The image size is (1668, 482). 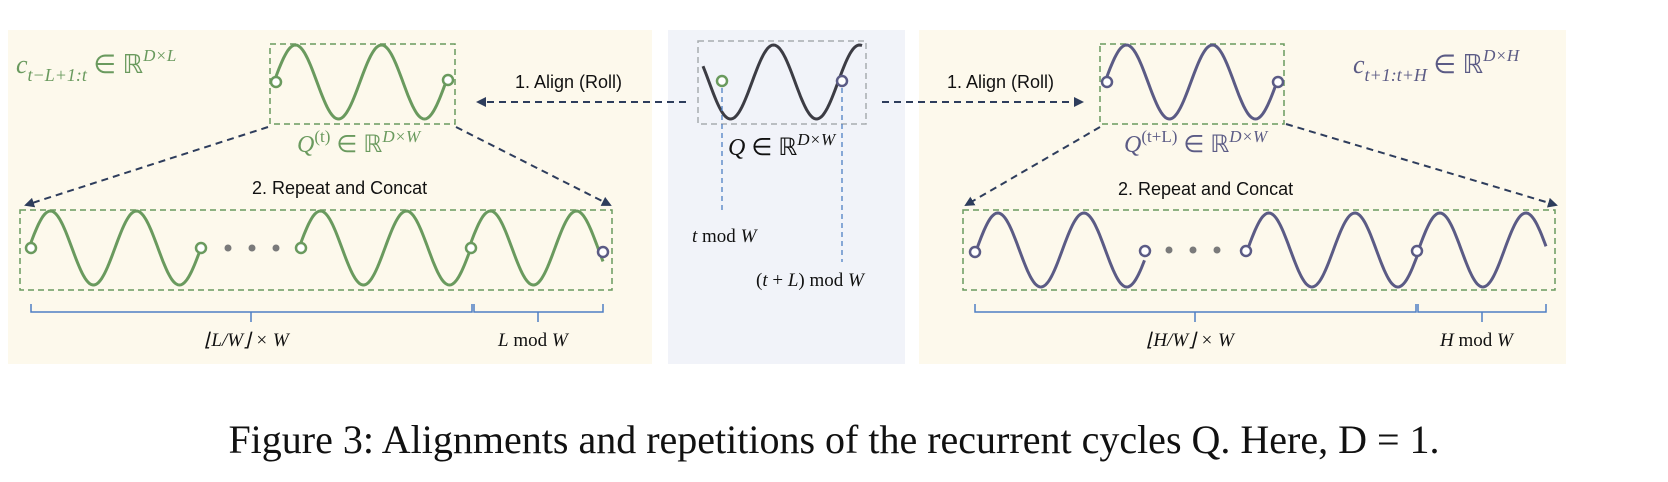 I want to click on c-left-math: ct−L+1:t ∈ ℝD×L, so click(x=96, y=65).